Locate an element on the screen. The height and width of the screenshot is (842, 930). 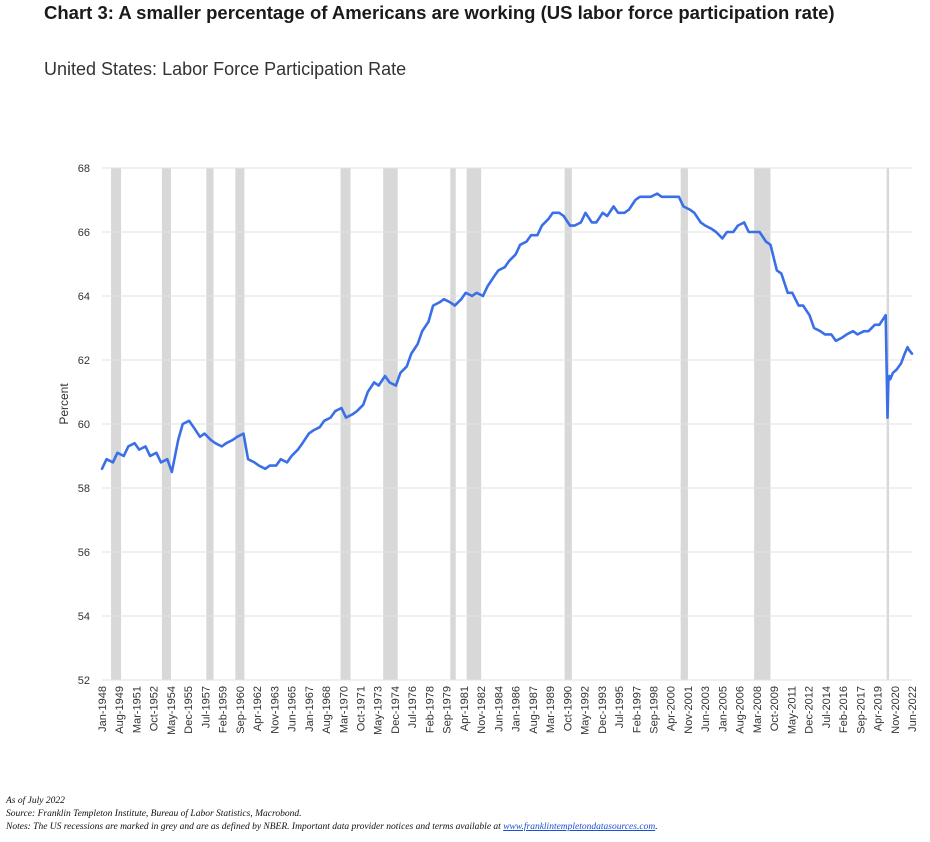
x-tick-label: Dec-1955 is located at coordinates (189, 710).